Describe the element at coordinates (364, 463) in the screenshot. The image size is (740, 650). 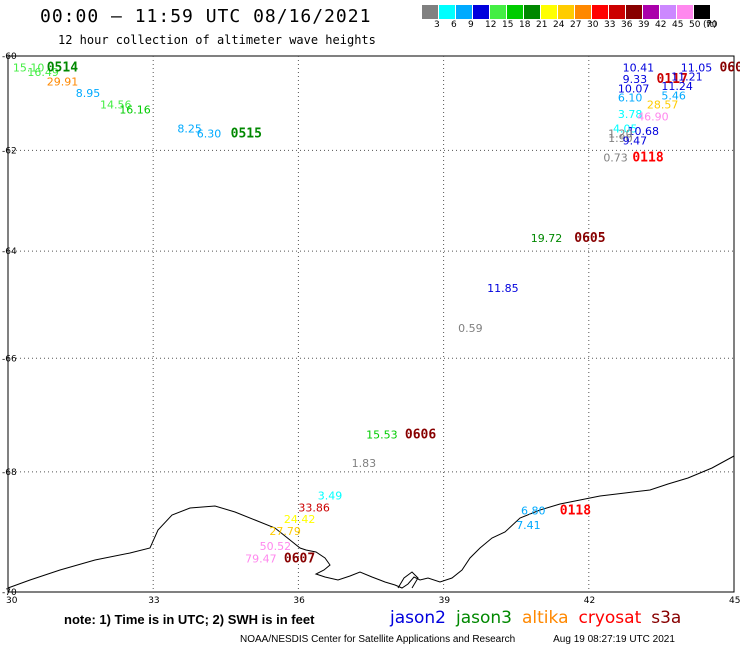
I see `wave-height-label: 1.83` at that location.